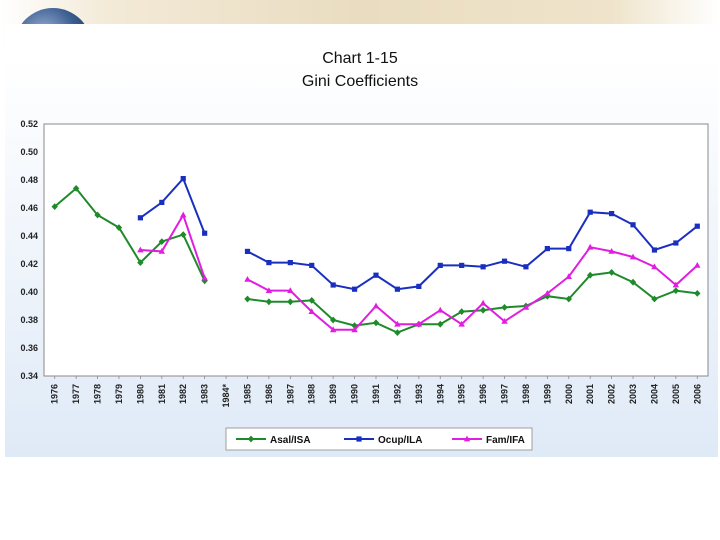  Describe the element at coordinates (247, 394) in the screenshot. I see `x-tick-label: 1985` at that location.